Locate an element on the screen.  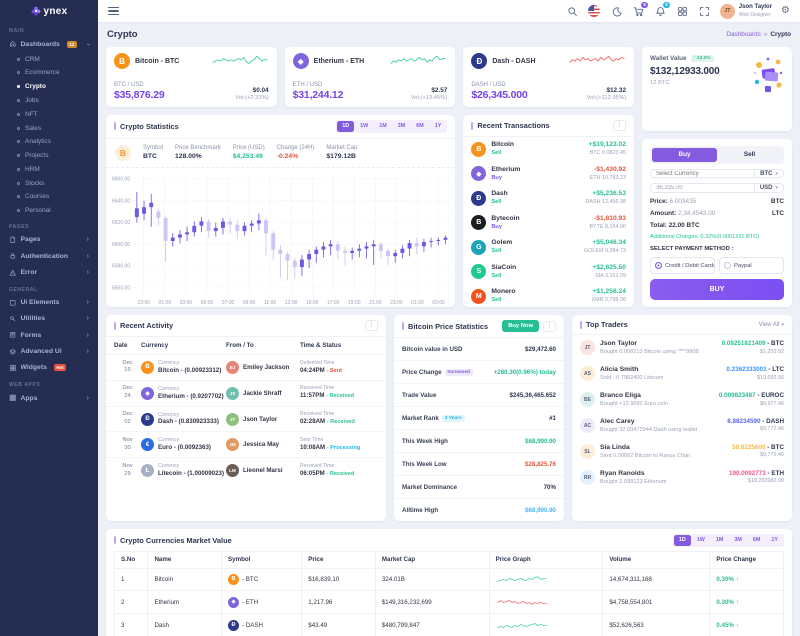
dark-mode-icon is located at coordinates (616, 11).